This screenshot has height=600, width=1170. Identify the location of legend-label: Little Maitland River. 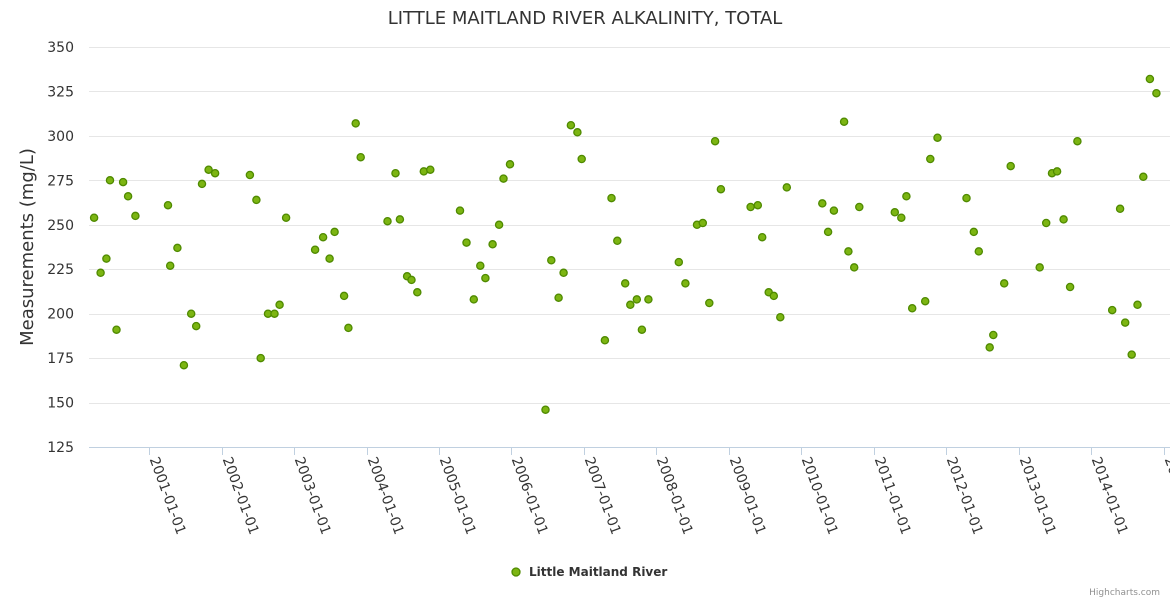
(598, 572).